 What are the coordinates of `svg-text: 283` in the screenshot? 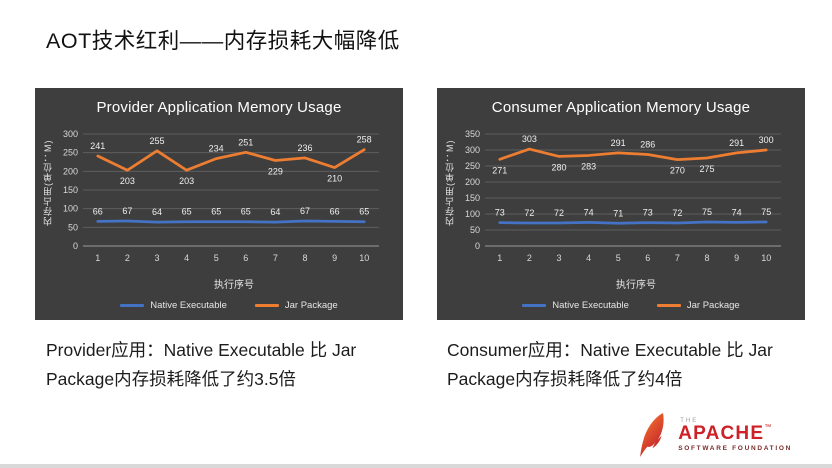 It's located at (588, 166).